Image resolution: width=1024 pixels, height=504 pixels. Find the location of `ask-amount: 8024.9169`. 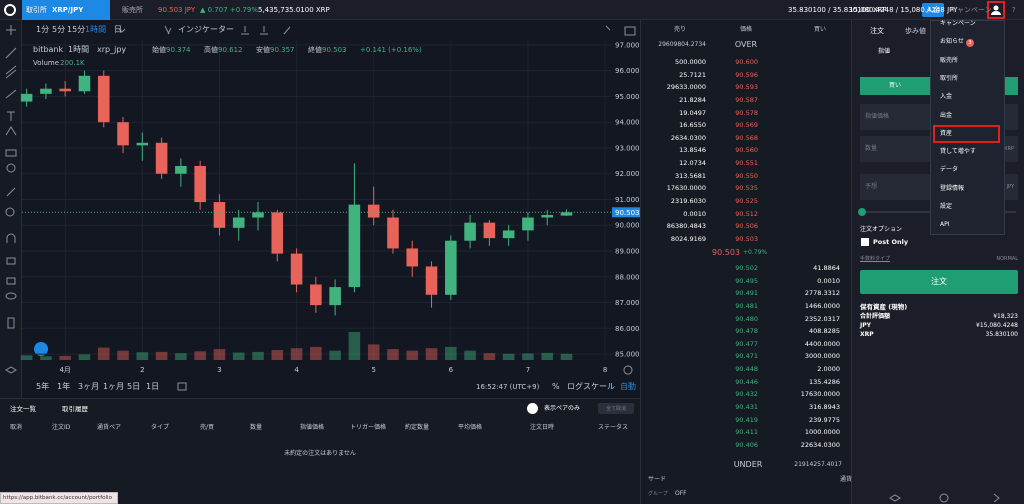

ask-amount: 8024.9169 is located at coordinates (688, 238).